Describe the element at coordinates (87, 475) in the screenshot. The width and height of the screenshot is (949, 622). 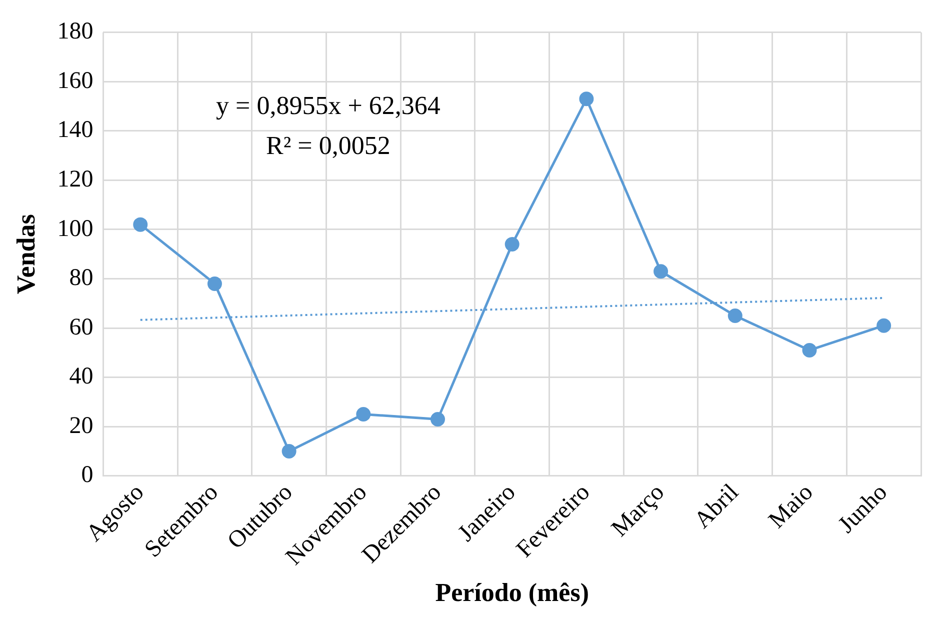
I see `y-tick-label: 0` at that location.